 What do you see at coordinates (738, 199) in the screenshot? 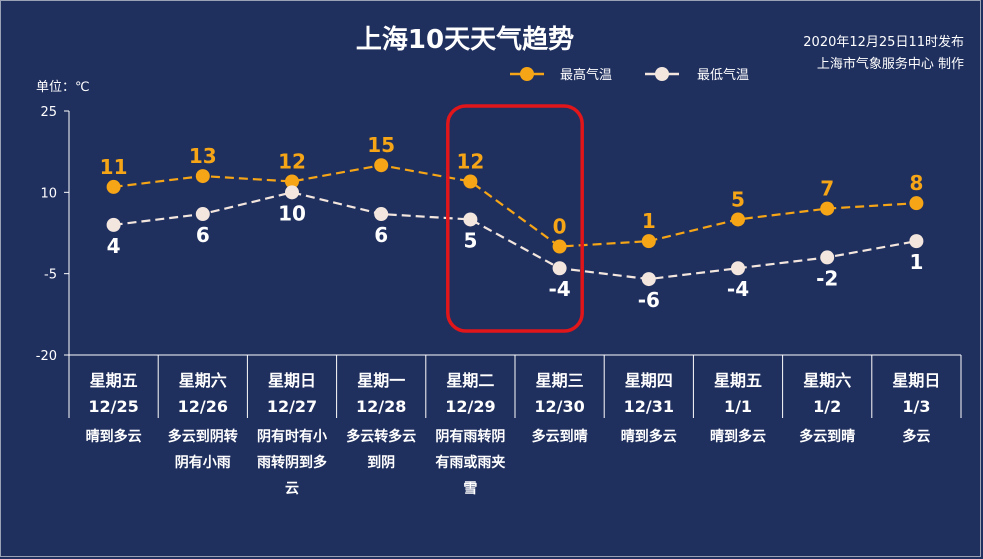
I see `high-temp-label: 5` at bounding box center [738, 199].